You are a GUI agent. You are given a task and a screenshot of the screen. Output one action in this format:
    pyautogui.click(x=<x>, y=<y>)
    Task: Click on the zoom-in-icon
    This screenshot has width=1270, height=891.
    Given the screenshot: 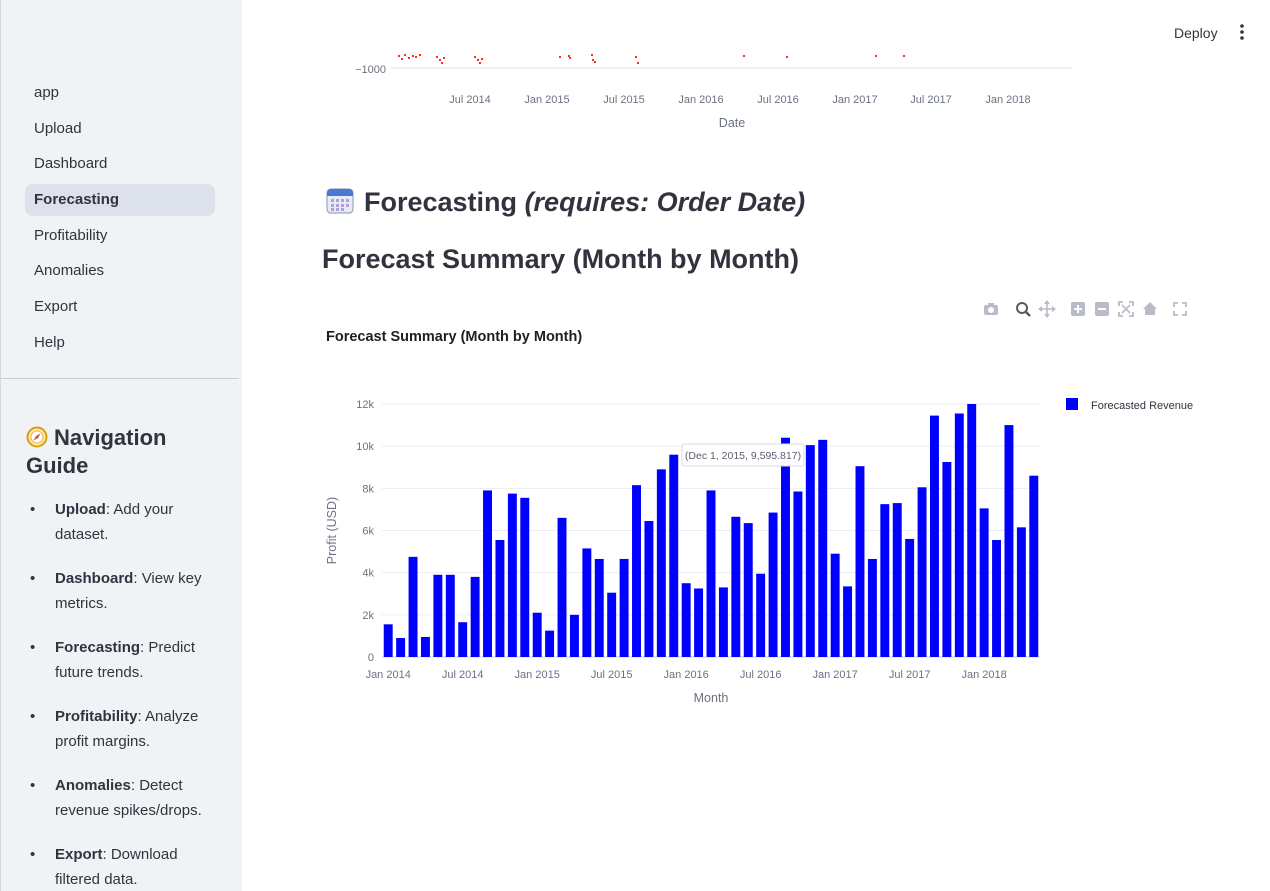 What is the action you would take?
    pyautogui.click(x=1078, y=309)
    